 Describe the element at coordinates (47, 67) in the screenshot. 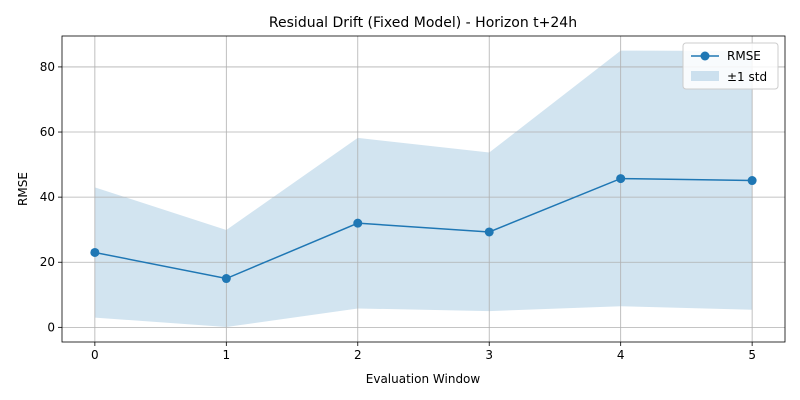

I see `y-tick-label: 80` at that location.